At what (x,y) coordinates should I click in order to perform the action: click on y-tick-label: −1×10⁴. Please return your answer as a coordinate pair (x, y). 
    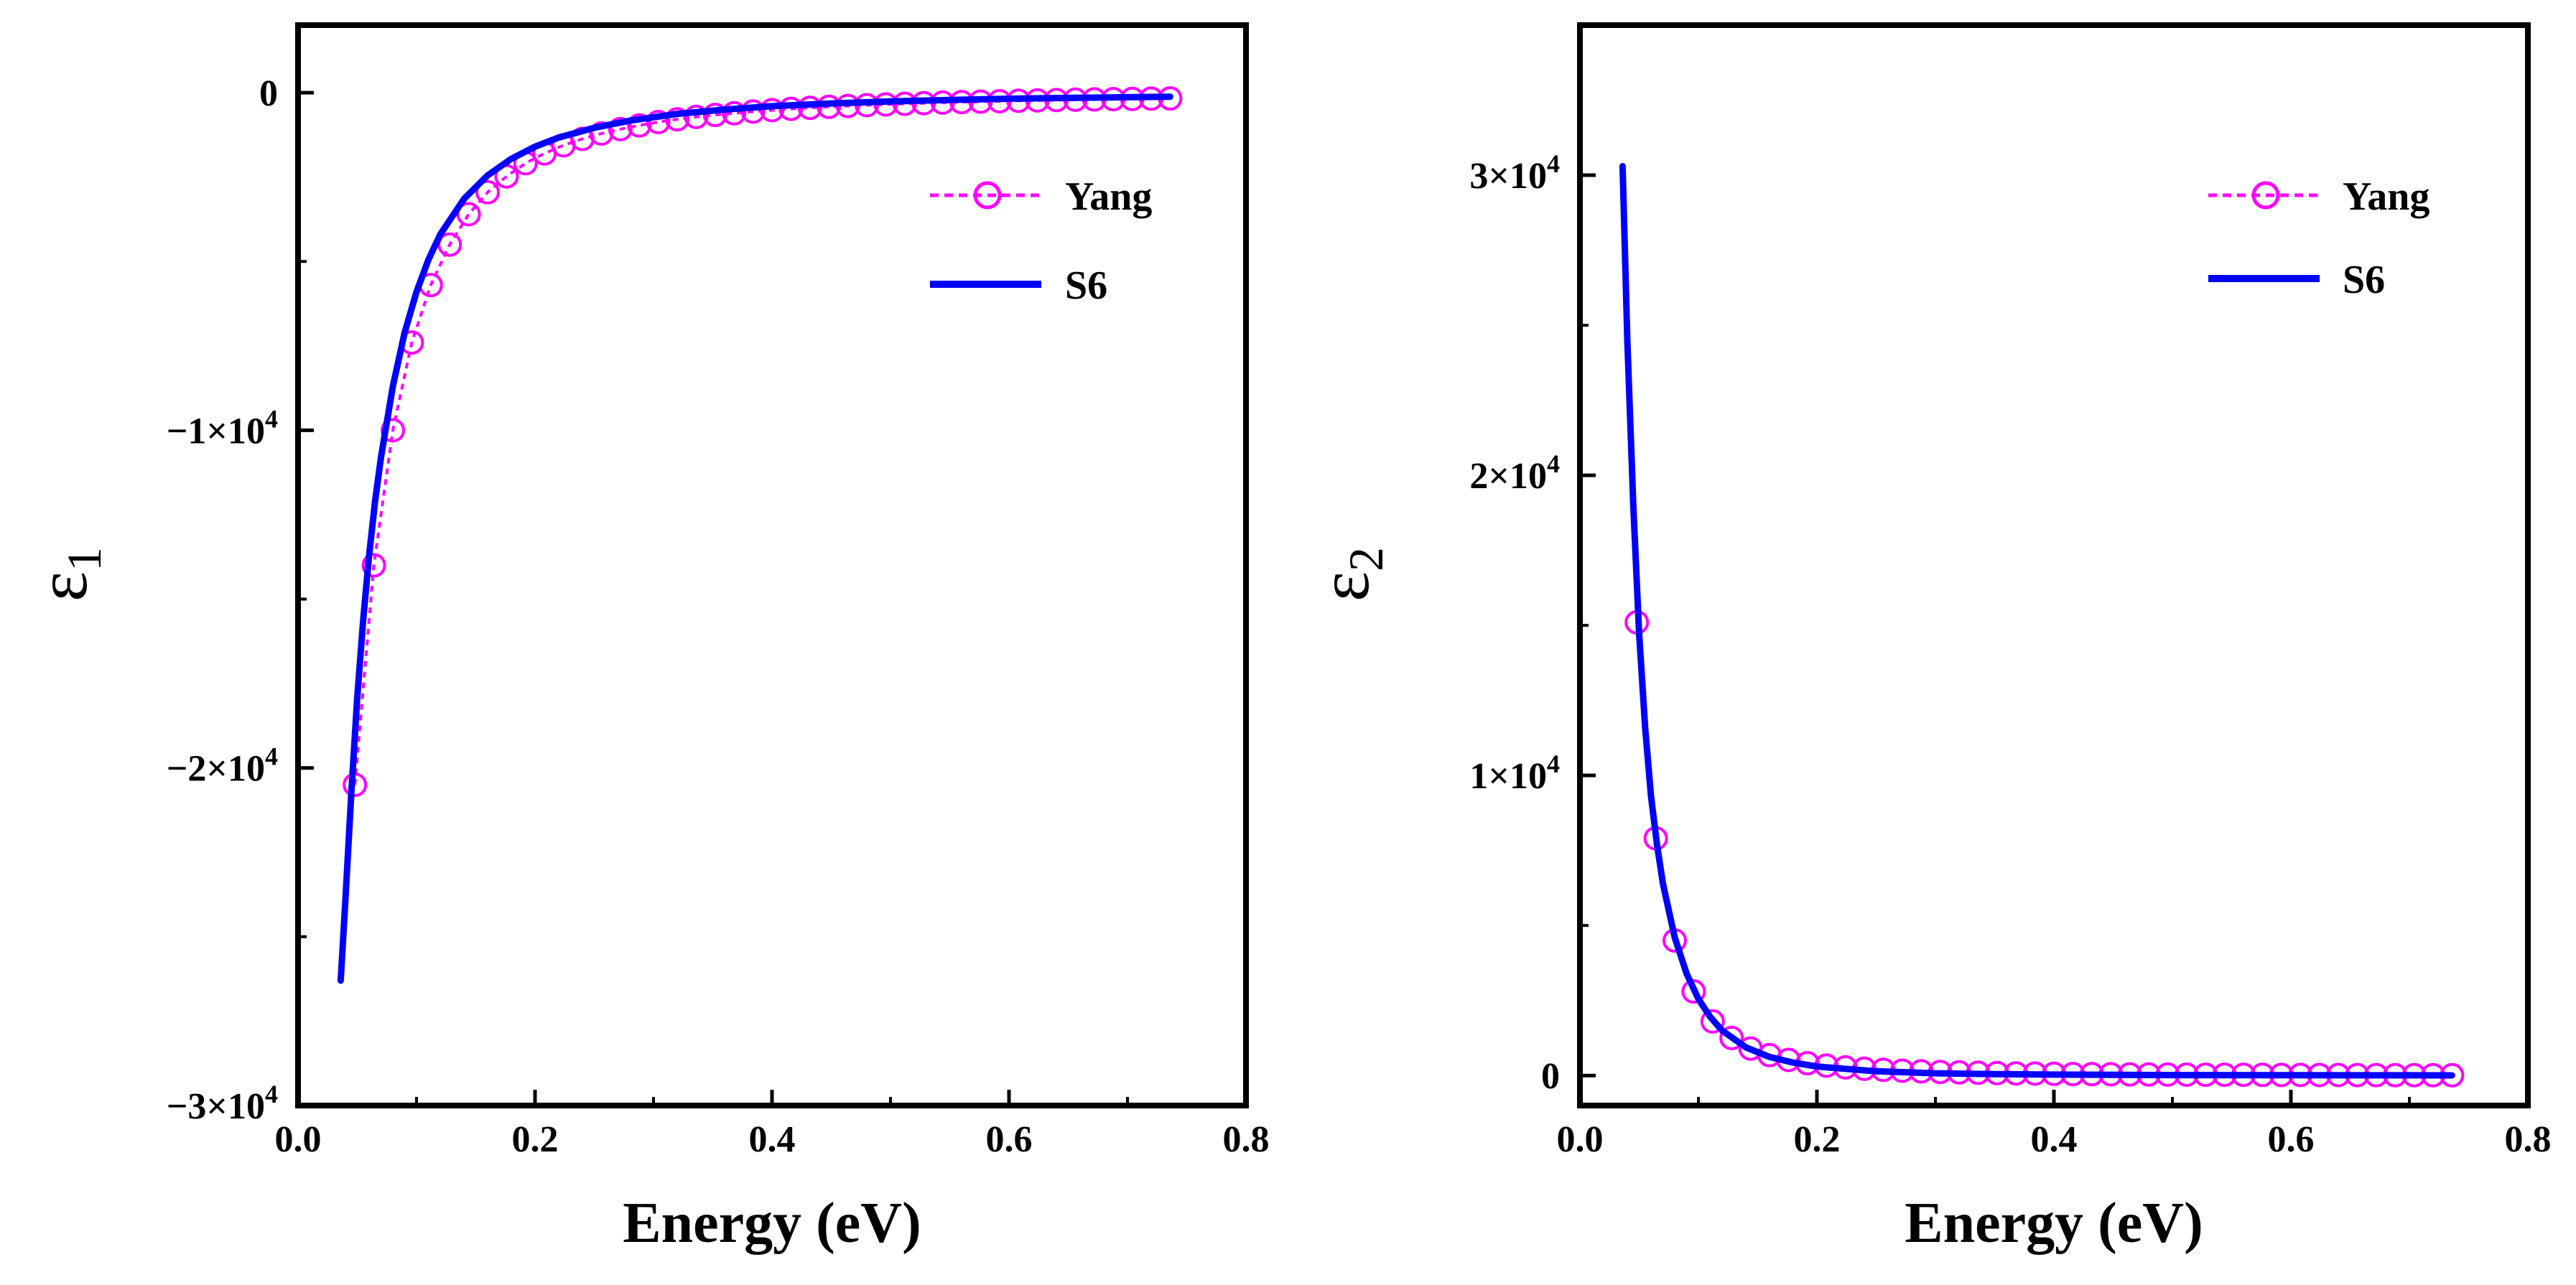
    Looking at the image, I should click on (222, 428).